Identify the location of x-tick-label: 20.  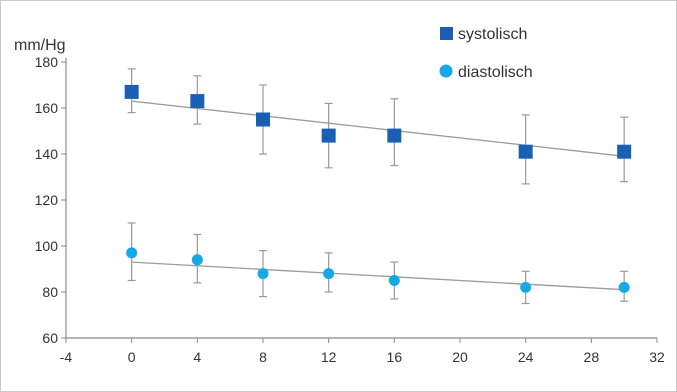
(460, 357).